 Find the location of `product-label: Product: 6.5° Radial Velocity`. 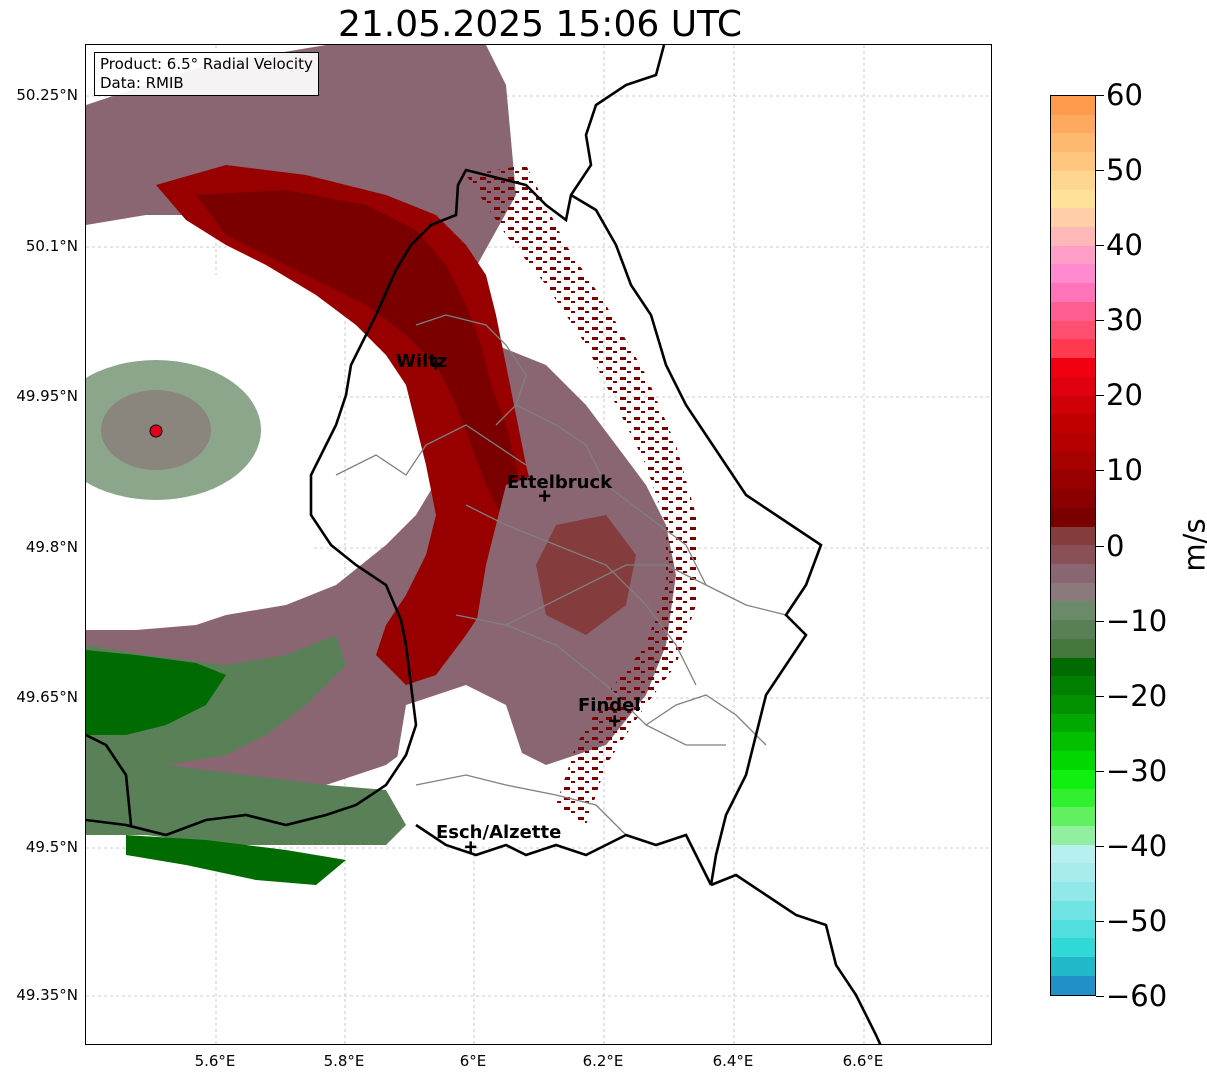

product-label: Product: 6.5° Radial Velocity is located at coordinates (206, 64).